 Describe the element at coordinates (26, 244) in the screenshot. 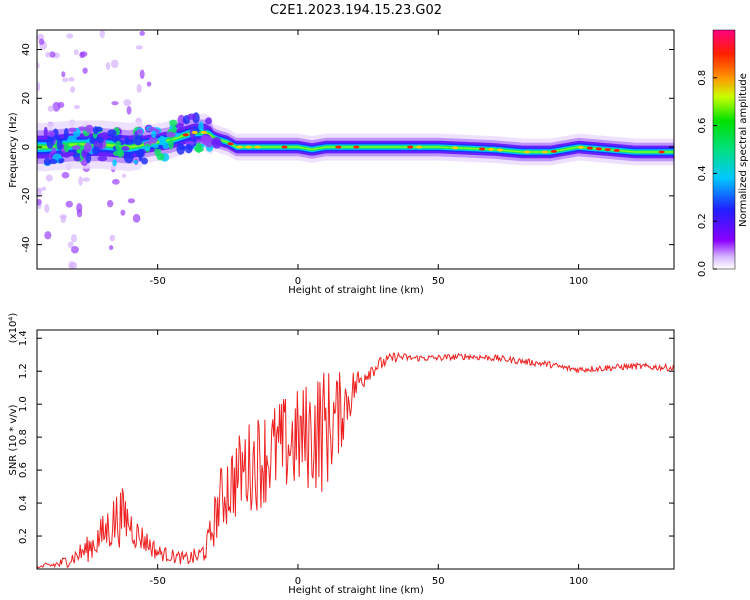

I see `spectrogram-ytick-label: -40` at that location.